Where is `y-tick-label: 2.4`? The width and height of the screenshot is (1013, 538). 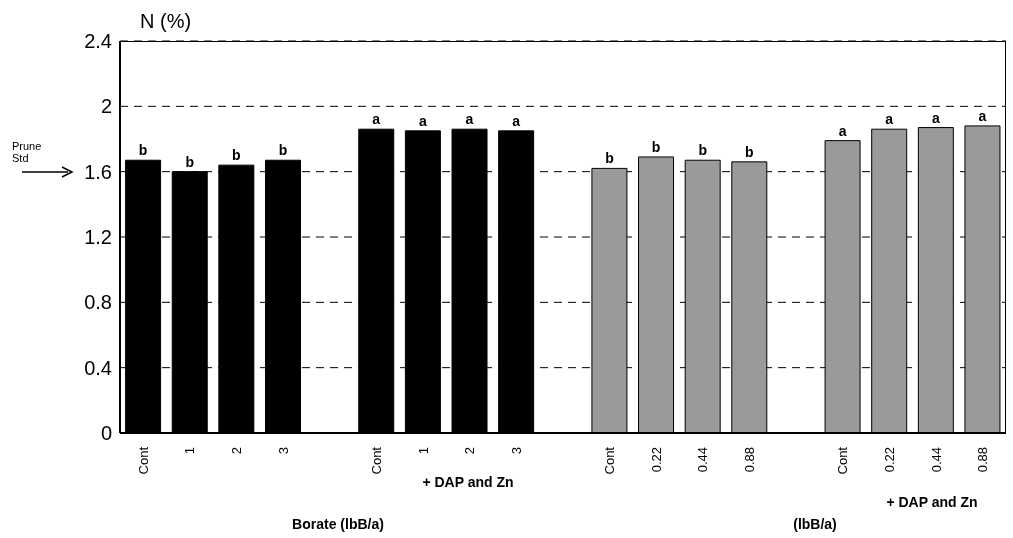
y-tick-label: 2.4 is located at coordinates (98, 41).